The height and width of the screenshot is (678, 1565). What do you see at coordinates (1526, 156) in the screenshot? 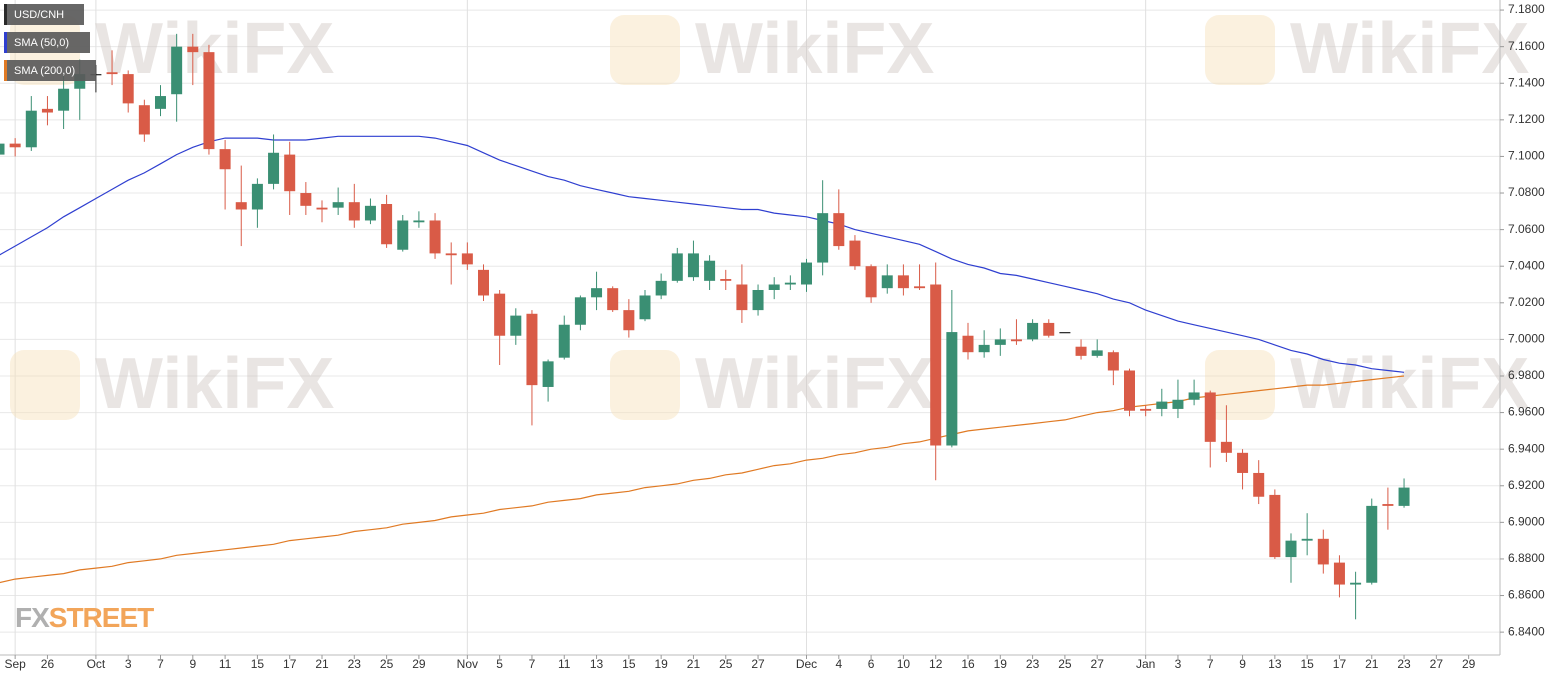
I see `y-tick-label: 7.1000` at bounding box center [1526, 156].